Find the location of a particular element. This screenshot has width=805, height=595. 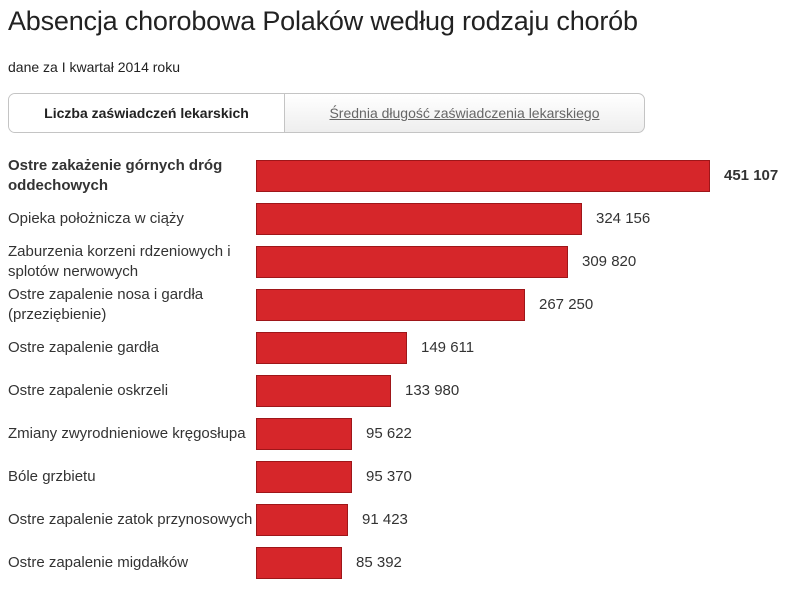

value-label: 451 107 is located at coordinates (751, 175).